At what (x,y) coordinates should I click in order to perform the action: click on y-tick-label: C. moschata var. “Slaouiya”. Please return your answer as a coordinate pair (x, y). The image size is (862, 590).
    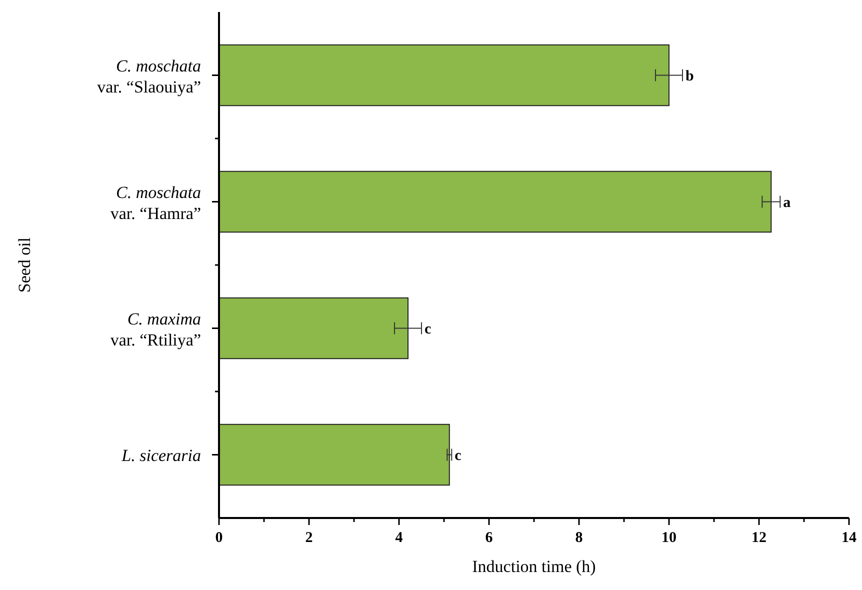
    Looking at the image, I should click on (149, 76).